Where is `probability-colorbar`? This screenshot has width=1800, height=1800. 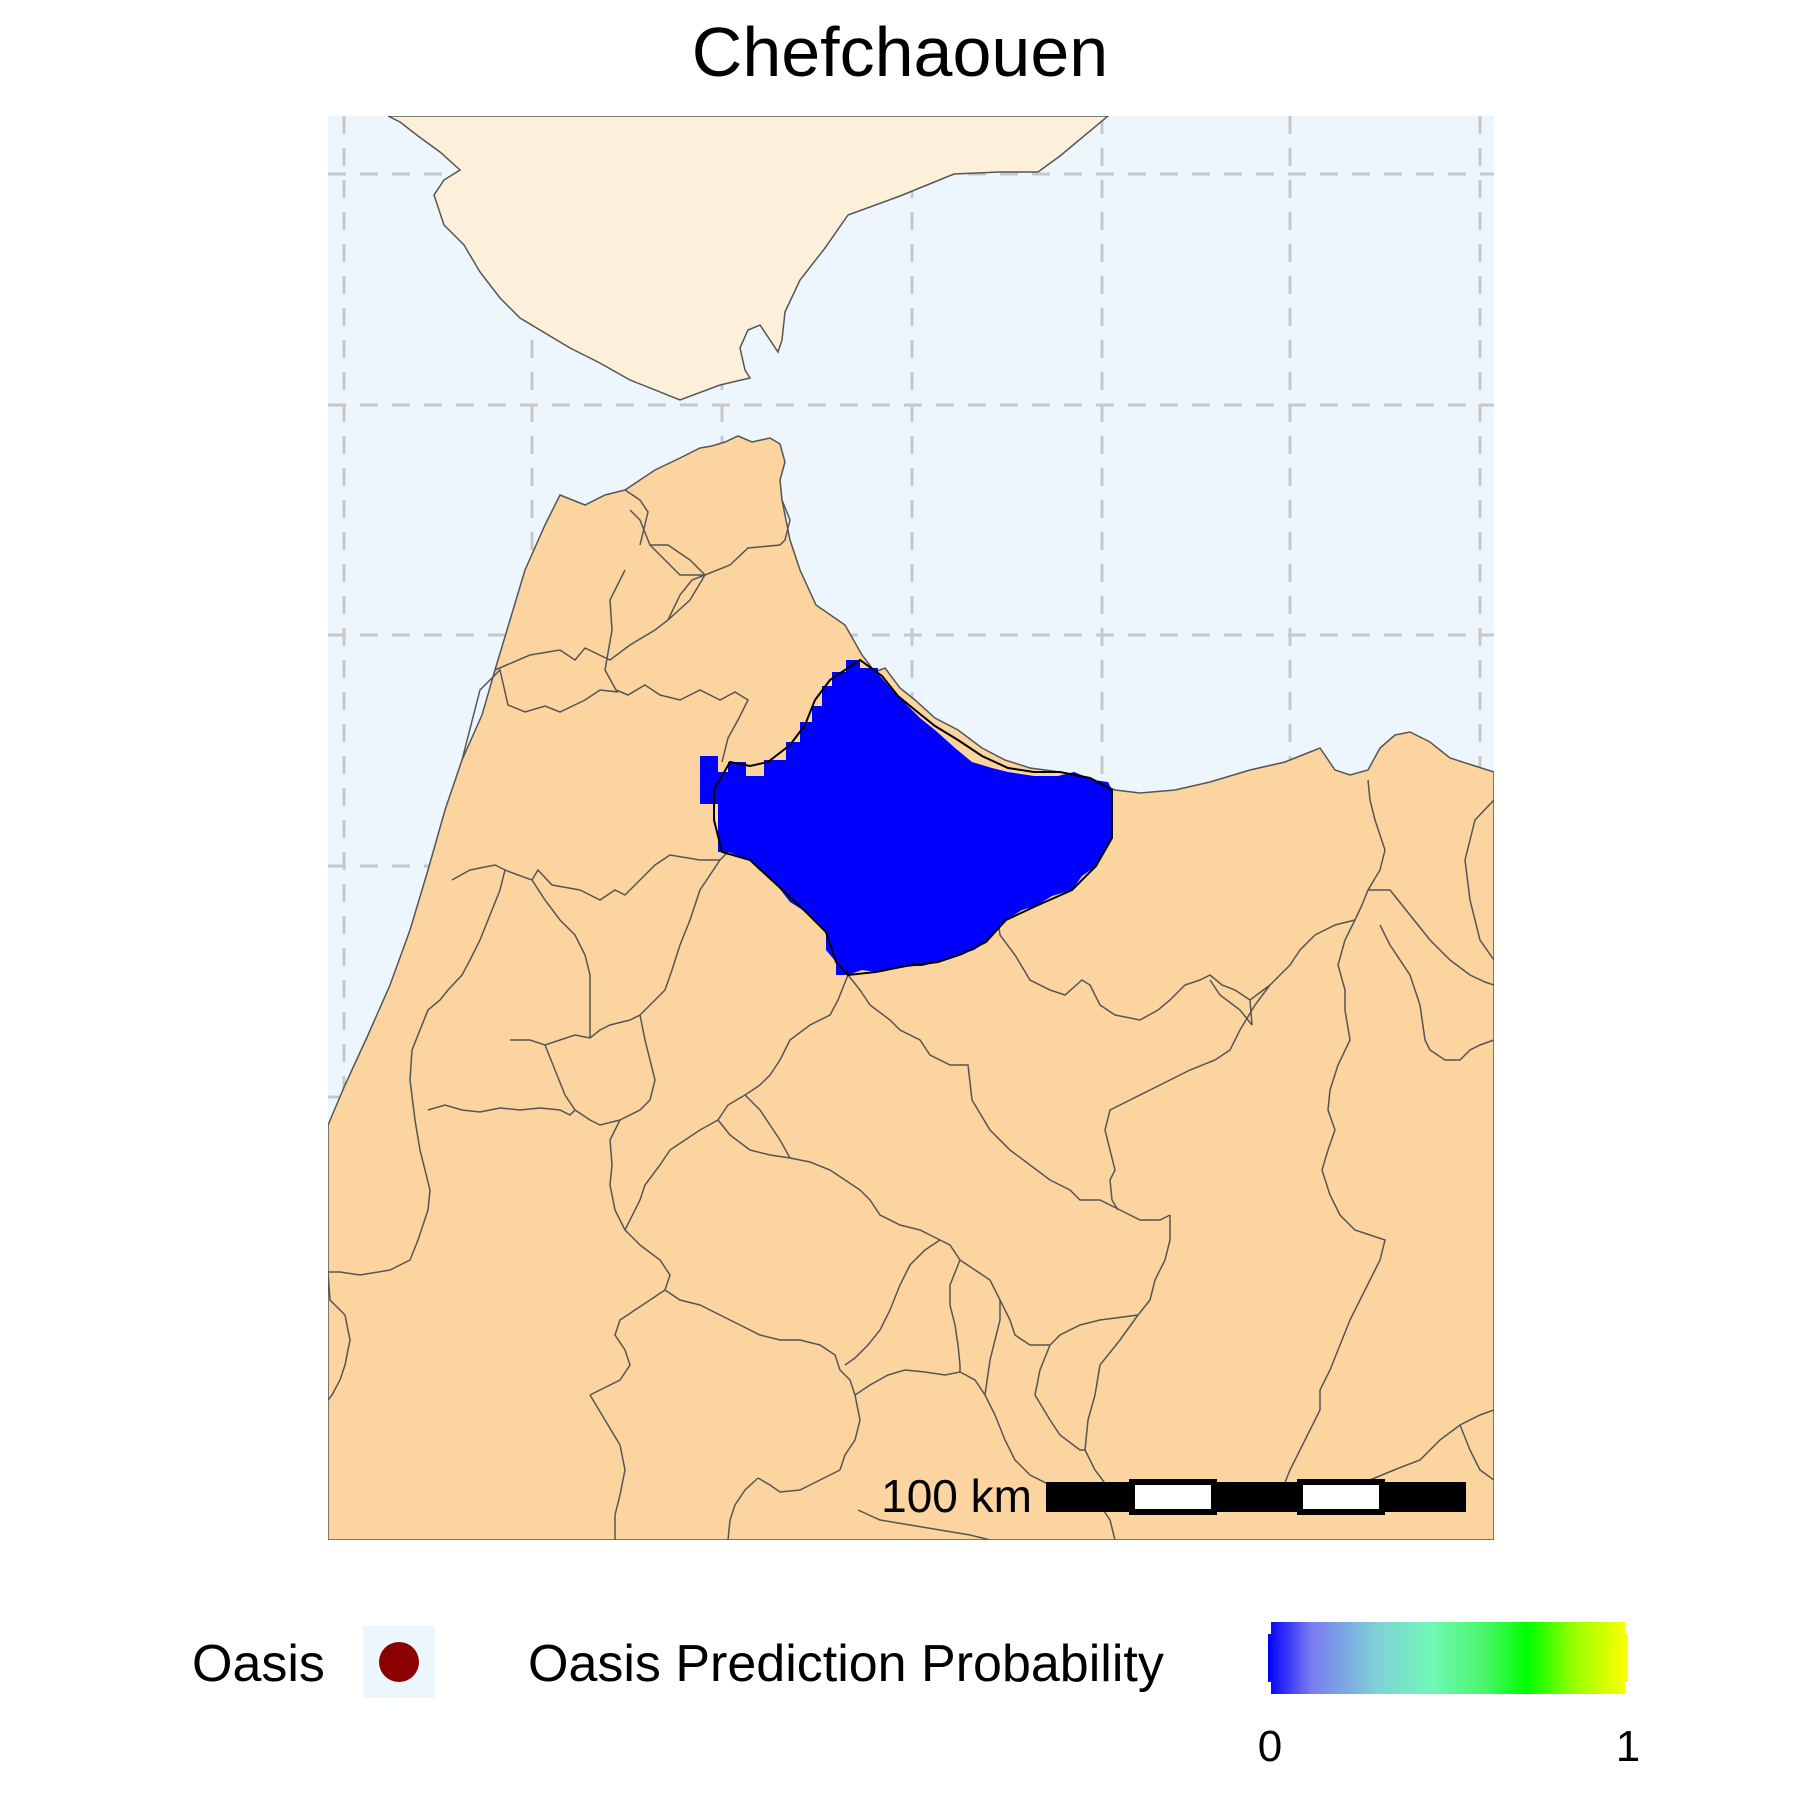
probability-colorbar is located at coordinates (1448, 1658).